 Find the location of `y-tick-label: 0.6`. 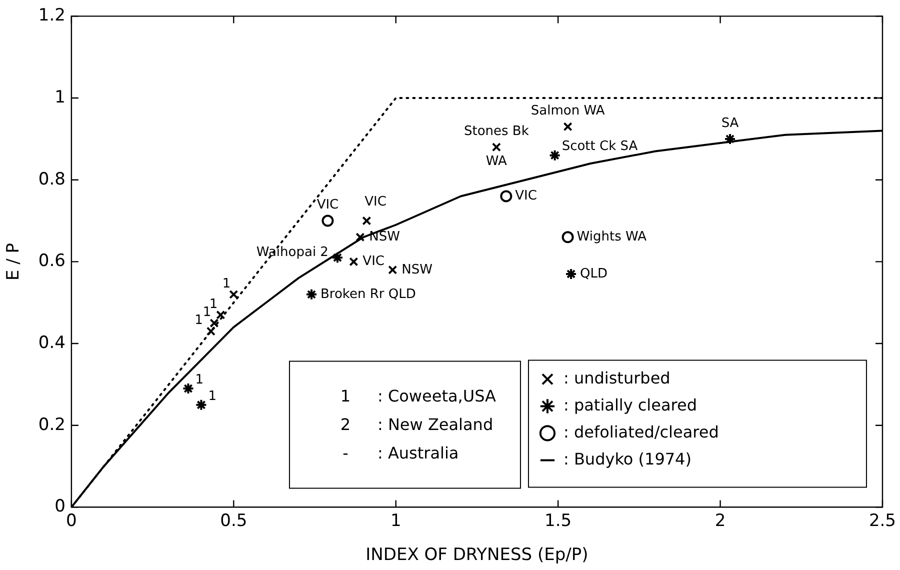

y-tick-label: 0.6 is located at coordinates (52, 261).